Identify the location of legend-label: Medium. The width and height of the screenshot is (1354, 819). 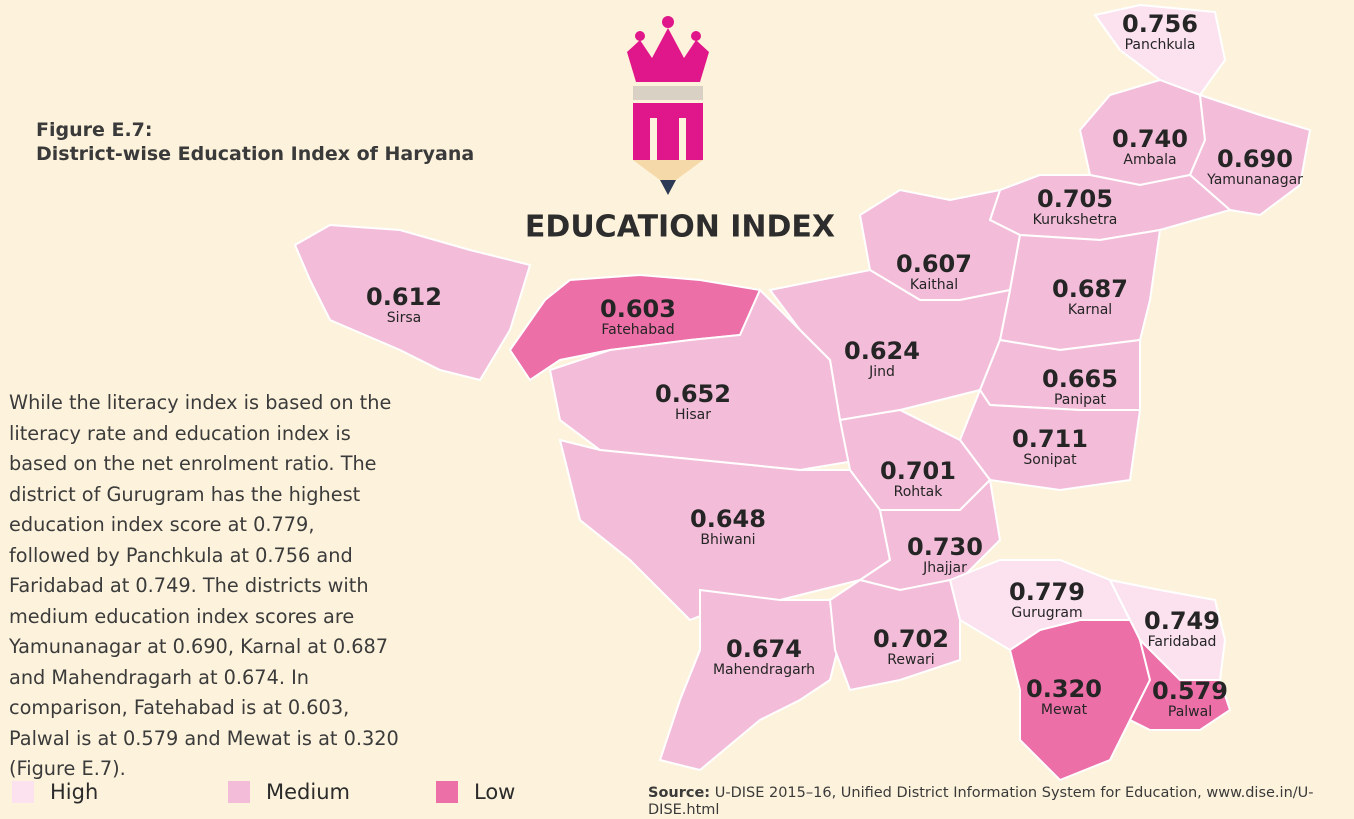
(308, 792).